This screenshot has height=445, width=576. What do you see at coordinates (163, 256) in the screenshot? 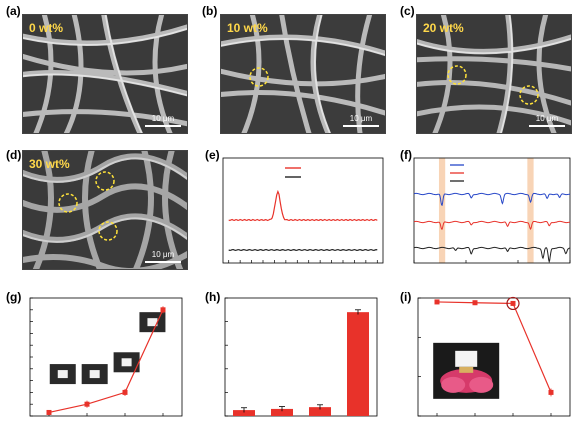
I see `scale-bar-d: 10 μm` at bounding box center [163, 256].